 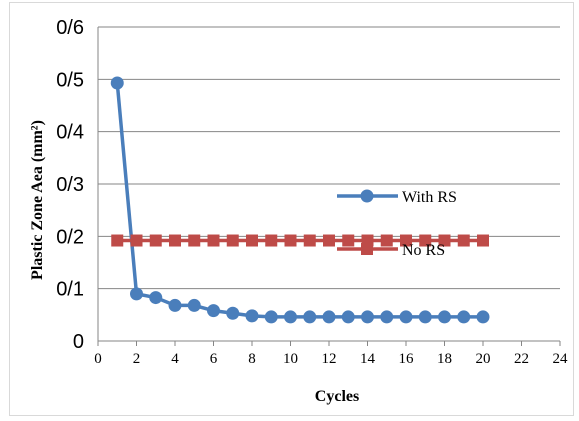 What do you see at coordinates (70, 185) in the screenshot?
I see `y-tick-label: 0/3` at bounding box center [70, 185].